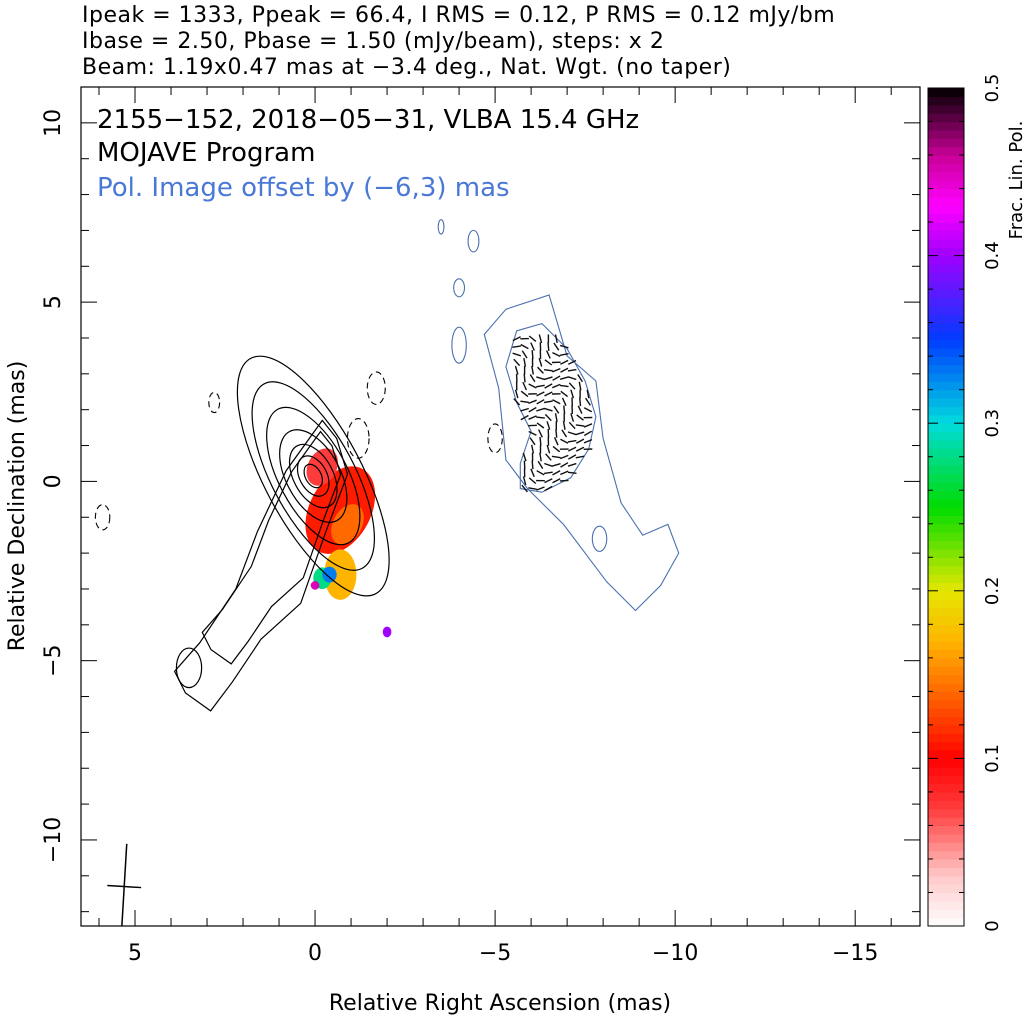 The width and height of the screenshot is (1027, 1020). I want to click on pol-contour-inner, so click(551, 407).